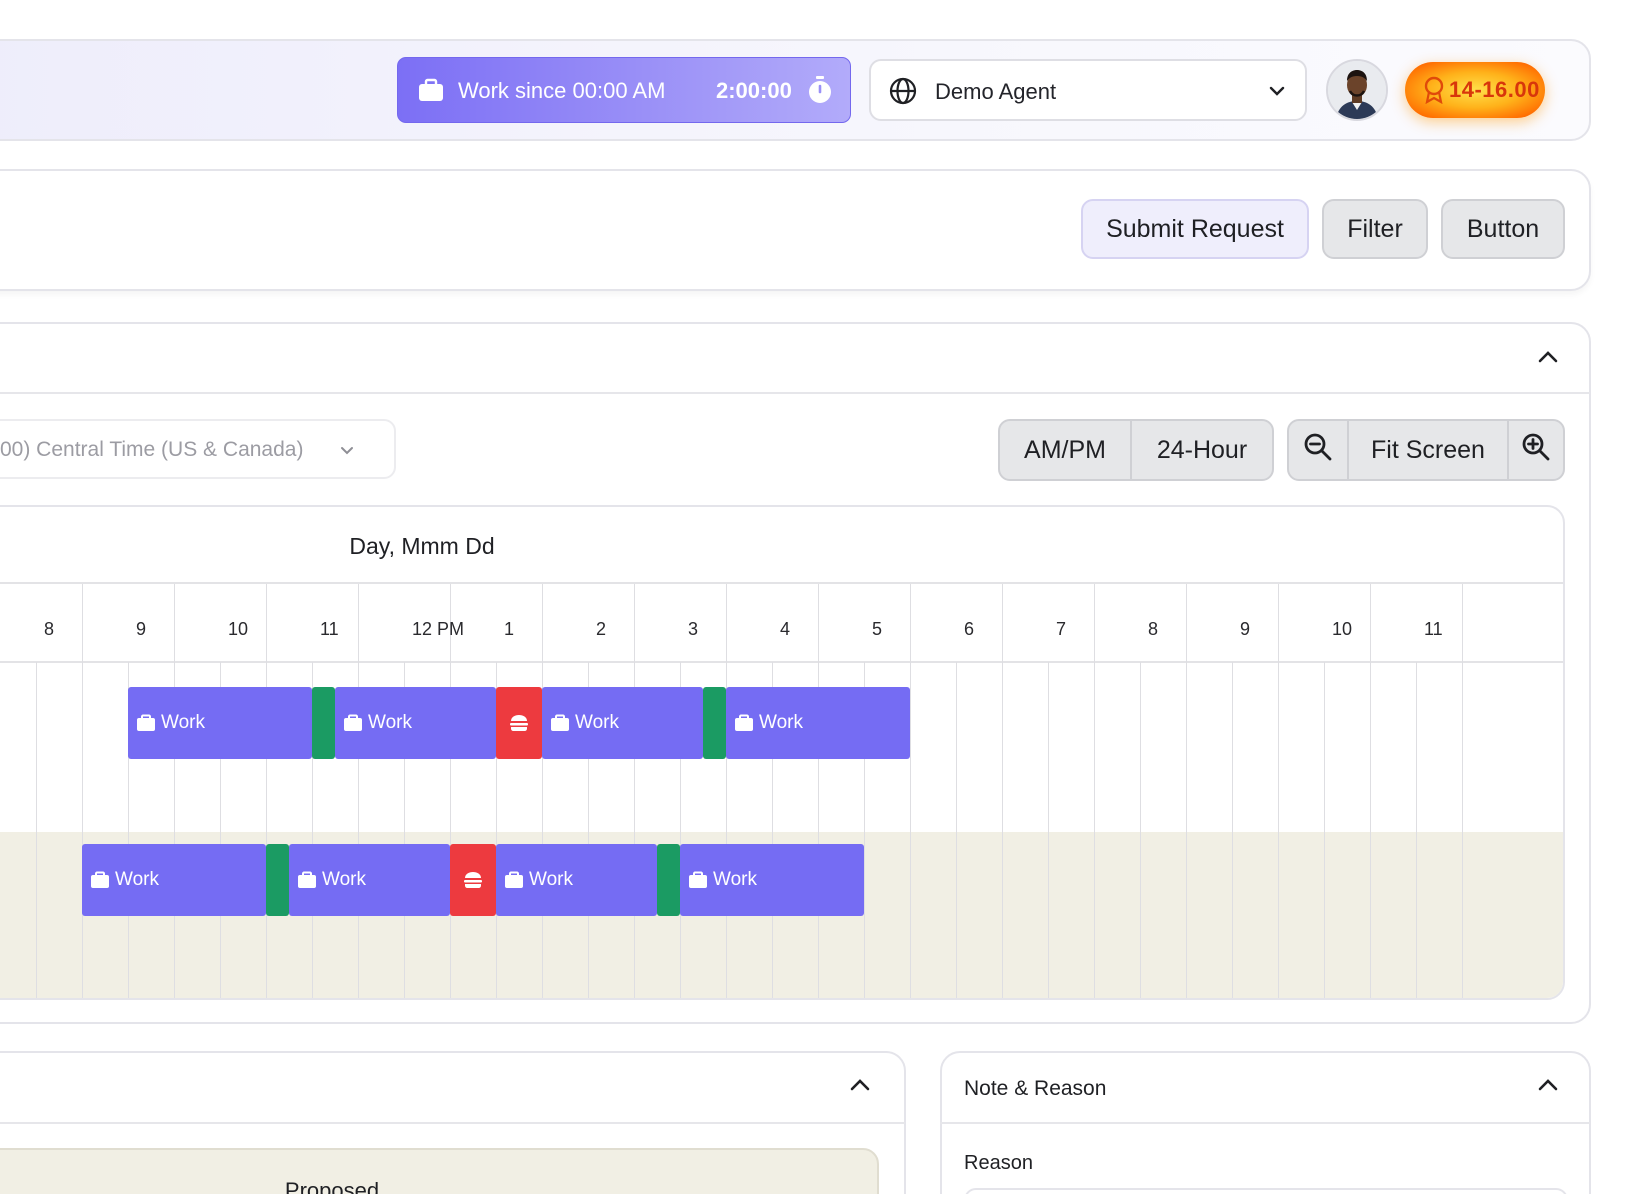 The image size is (1632, 1194). Describe the element at coordinates (1195, 229) in the screenshot. I see `submit-request-button: Submit Request` at that location.